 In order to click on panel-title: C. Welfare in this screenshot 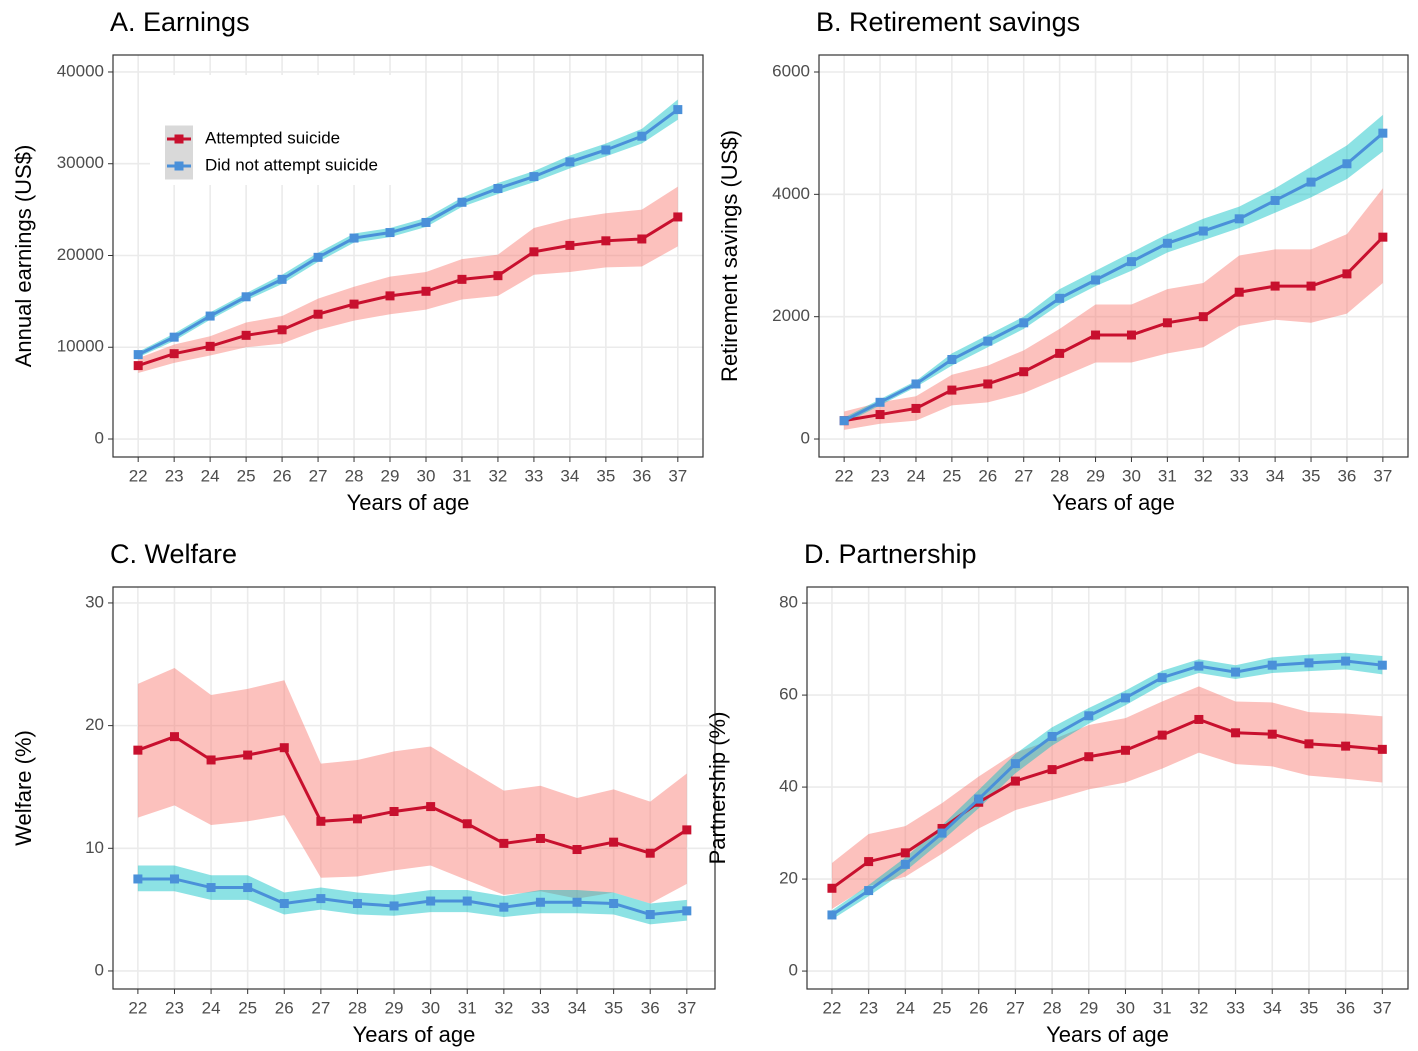, I will do `click(173, 554)`.